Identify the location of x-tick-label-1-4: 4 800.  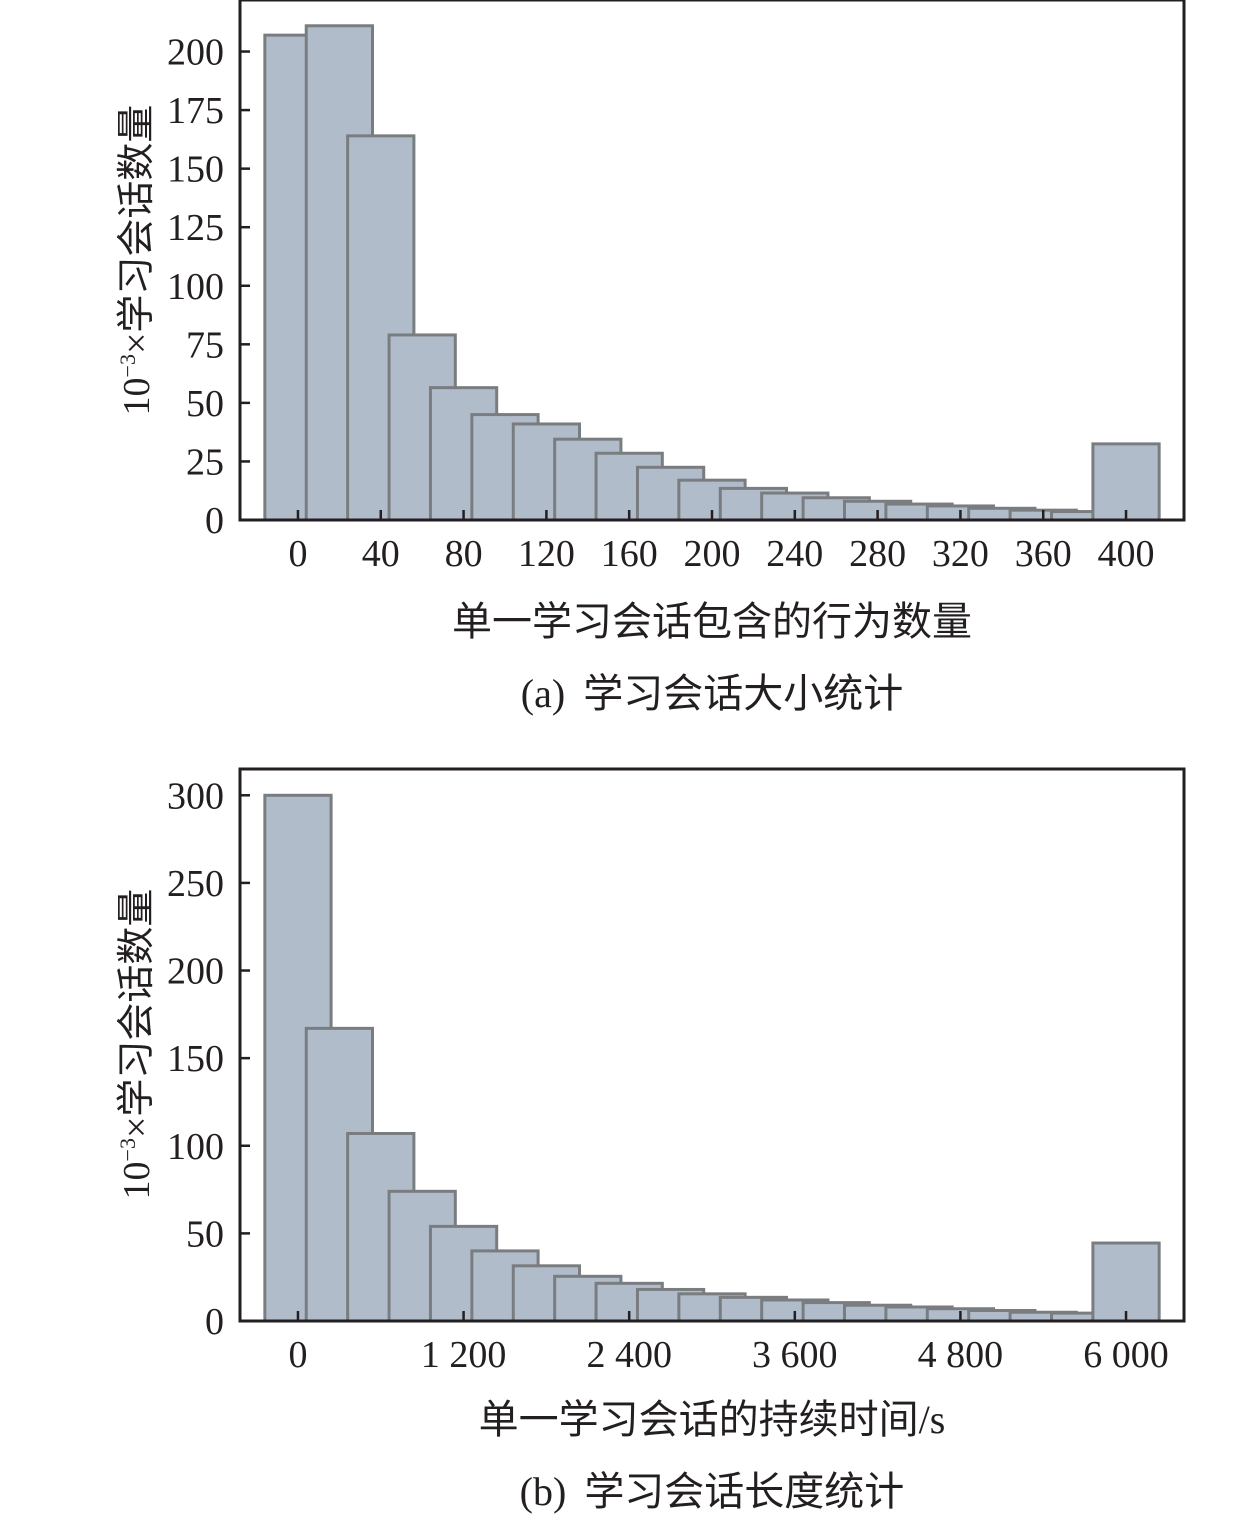
(961, 1355).